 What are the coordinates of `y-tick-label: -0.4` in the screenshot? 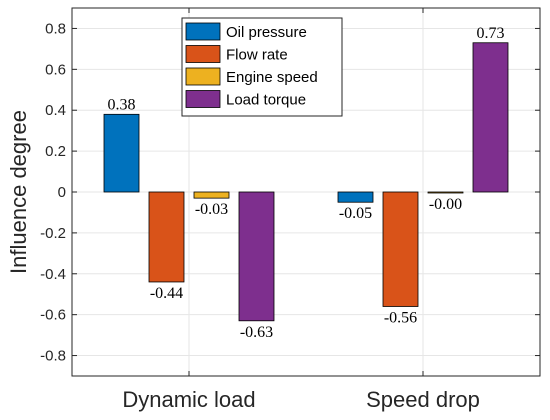 It's located at (53, 274).